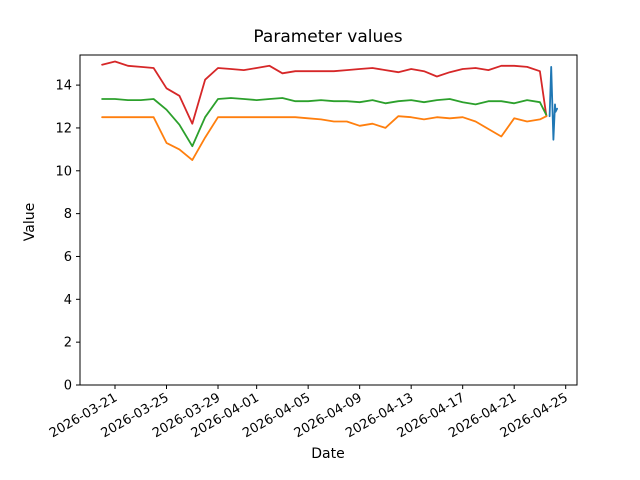  What do you see at coordinates (30, 222) in the screenshot?
I see `y-axis-label: Value` at bounding box center [30, 222].